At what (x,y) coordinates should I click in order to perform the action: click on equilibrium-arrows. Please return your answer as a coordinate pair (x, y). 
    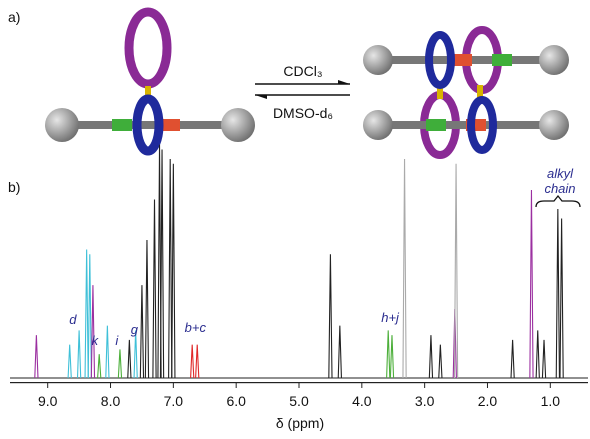
    Looking at the image, I should click on (302, 89).